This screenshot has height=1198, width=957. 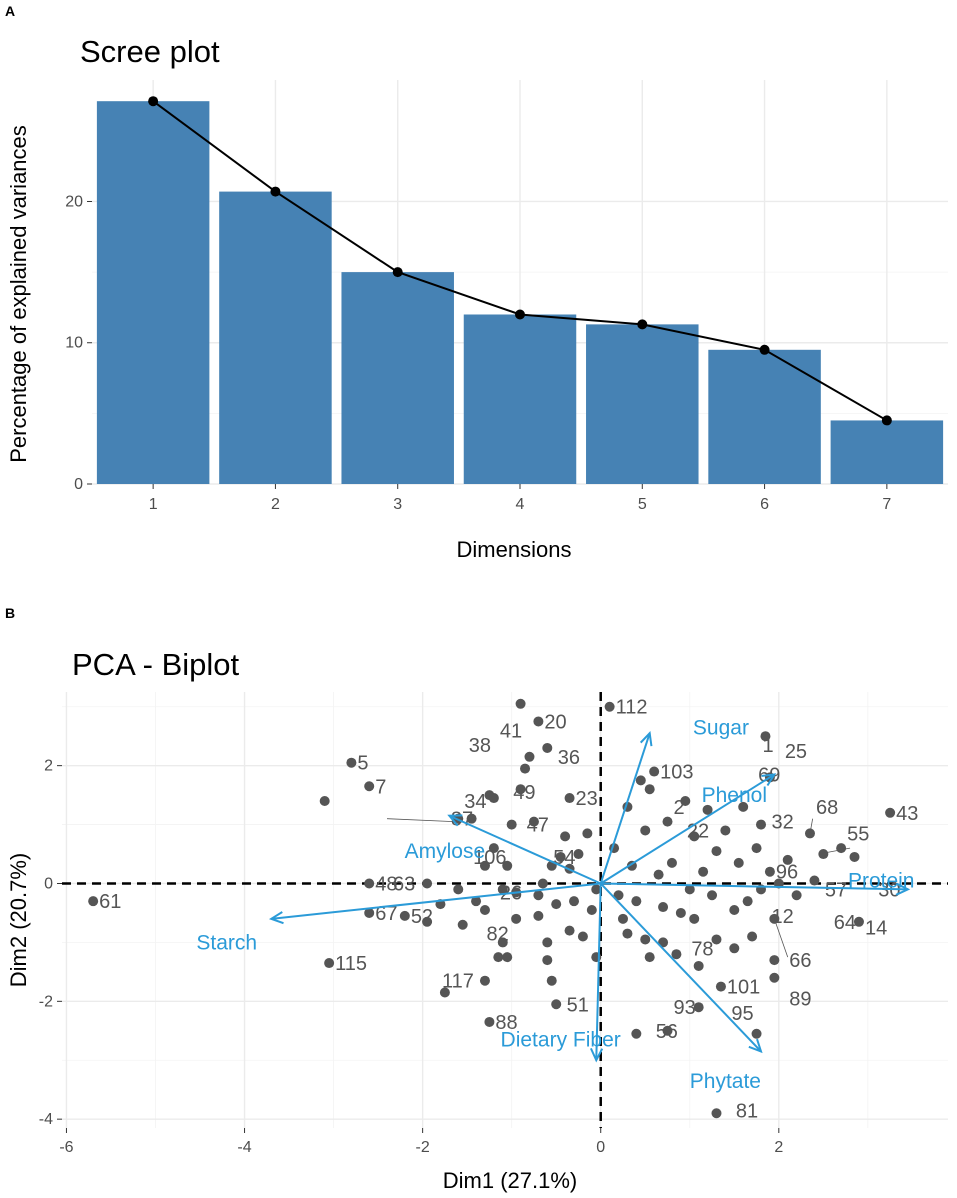 I want to click on scree-x-tick-label: 1, so click(x=153, y=504).